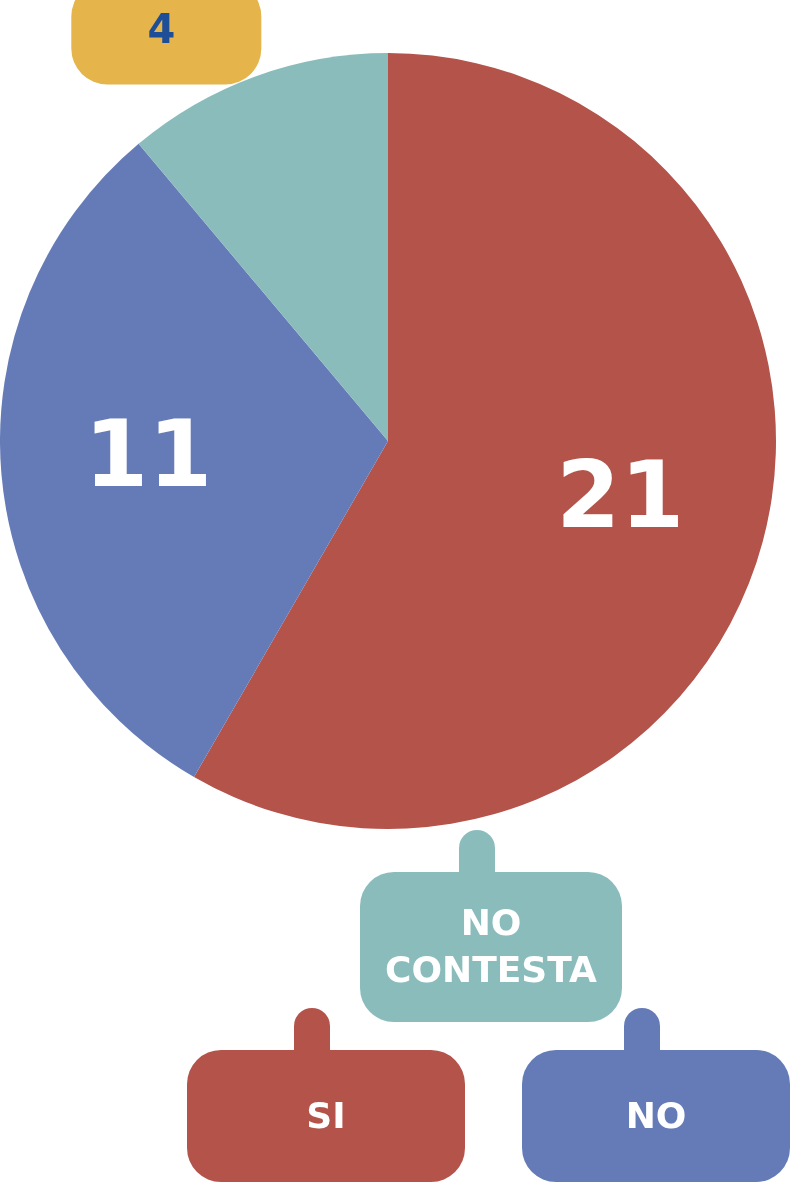 This screenshot has width=802, height=1189. What do you see at coordinates (326, 1115) in the screenshot?
I see `legend-label: SI` at bounding box center [326, 1115].